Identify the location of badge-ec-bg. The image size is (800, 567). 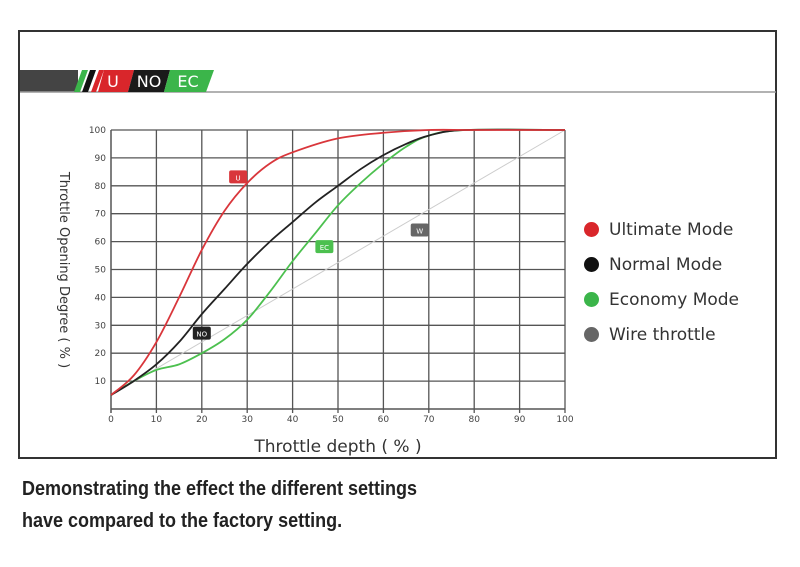
(189, 81).